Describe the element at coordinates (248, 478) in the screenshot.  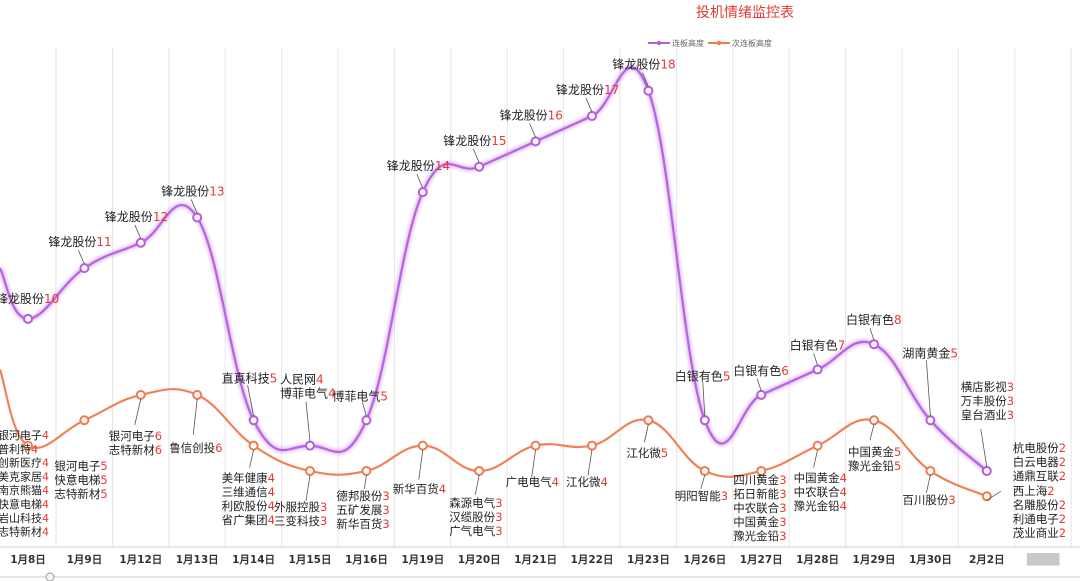
I see `data-label: 美年健康4` at that location.